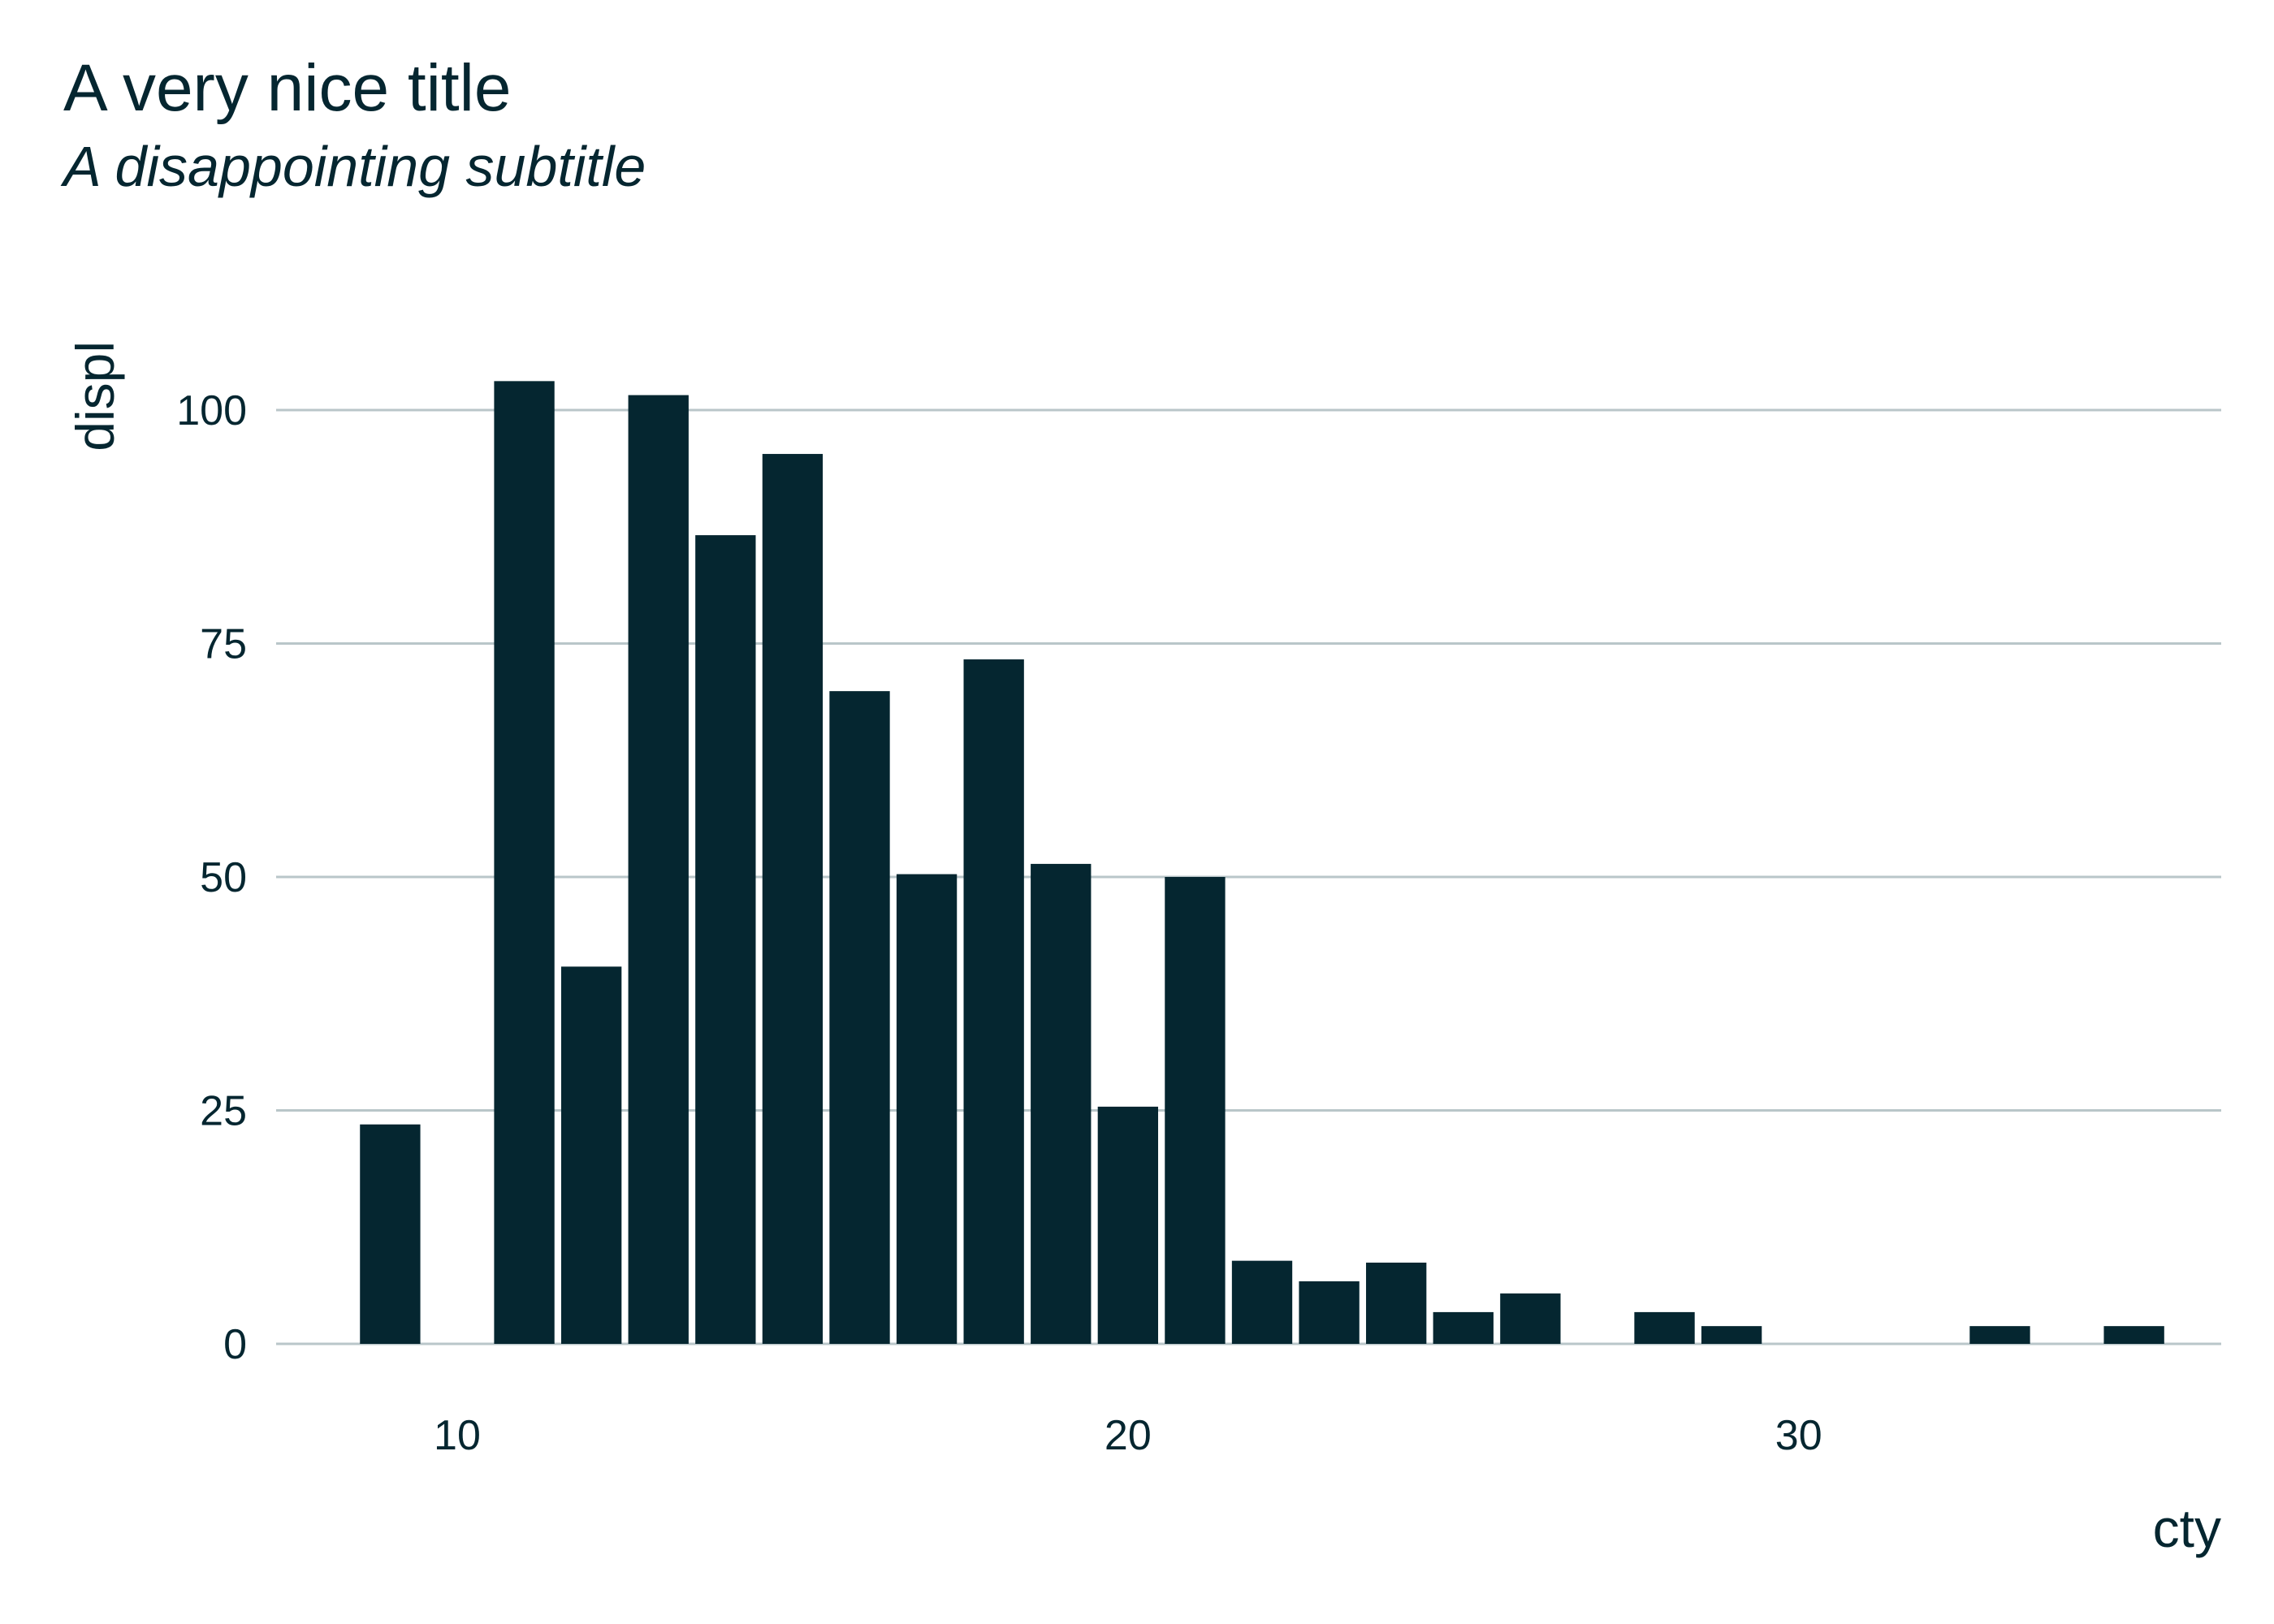 The height and width of the screenshot is (1624, 2274). Describe the element at coordinates (2187, 1528) in the screenshot. I see `x-axis-title: cty` at that location.